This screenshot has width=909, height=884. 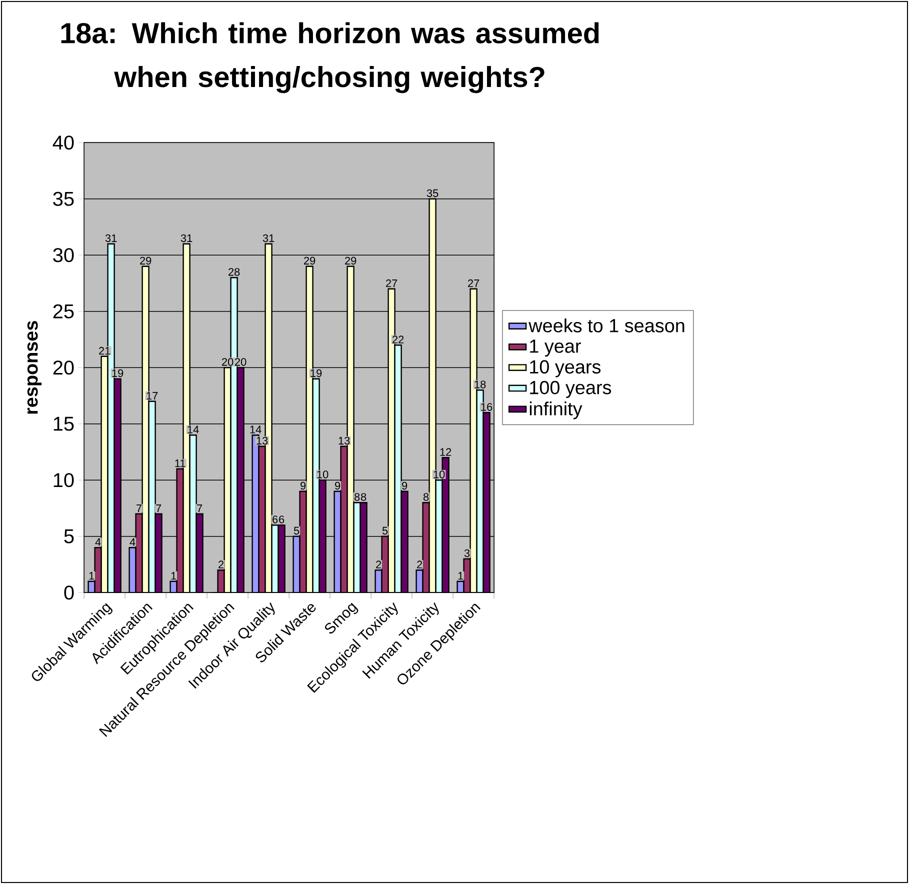 I want to click on data-label: 3, so click(x=467, y=553).